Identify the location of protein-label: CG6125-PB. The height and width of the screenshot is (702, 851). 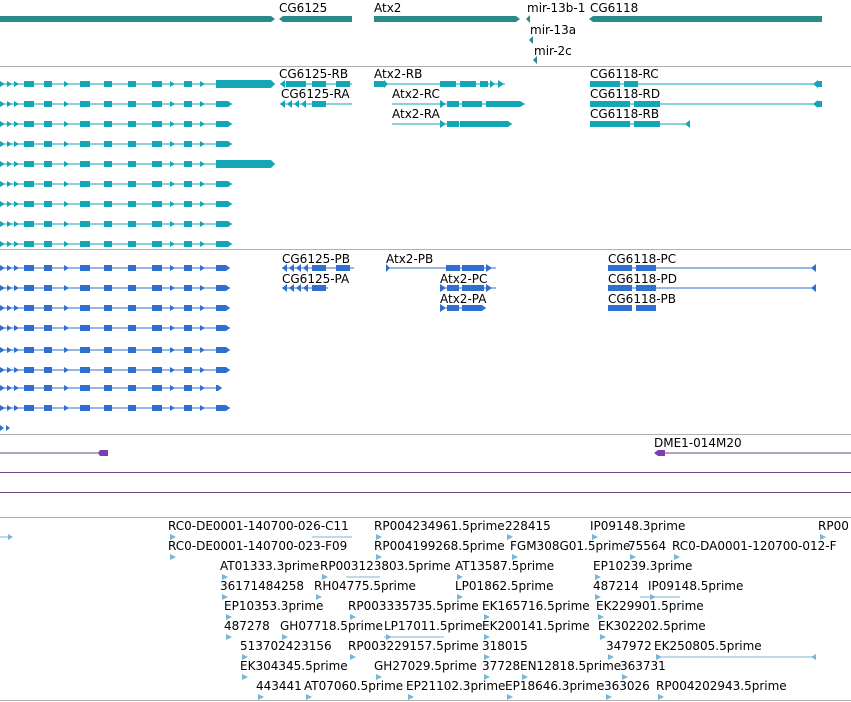
(316, 259).